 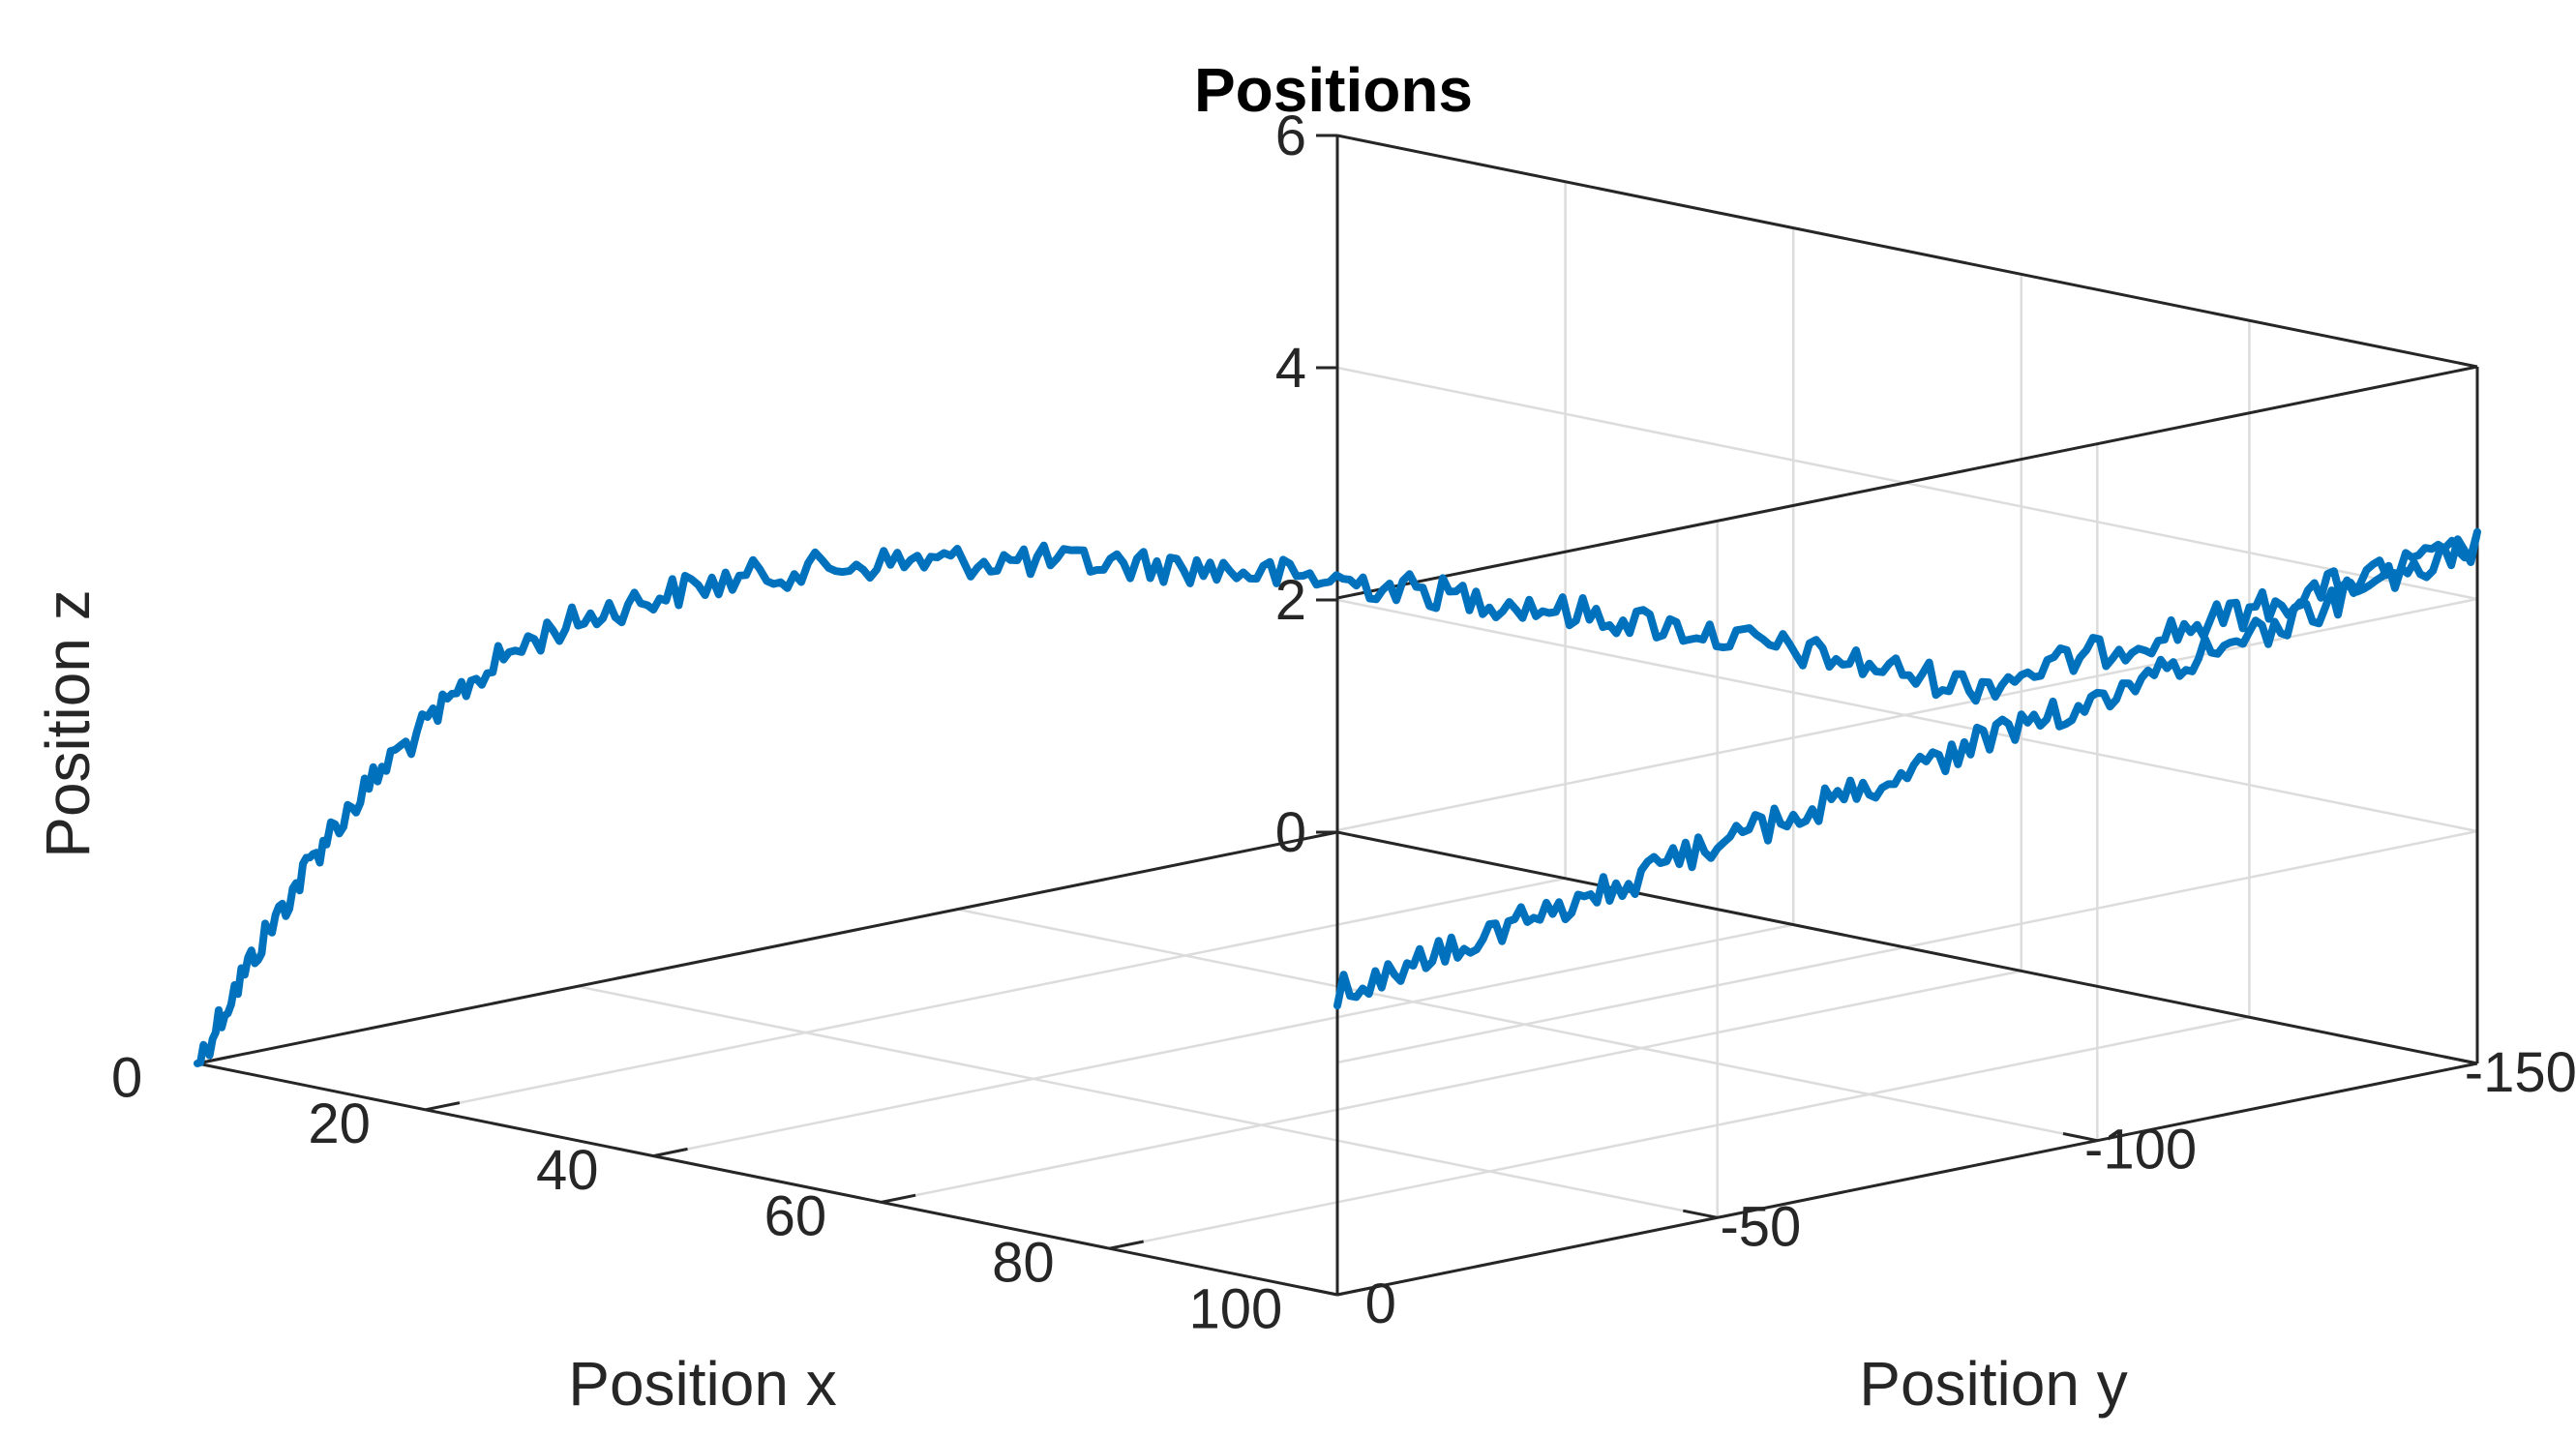 I want to click on z-tick-label: 0, so click(x=1290, y=832).